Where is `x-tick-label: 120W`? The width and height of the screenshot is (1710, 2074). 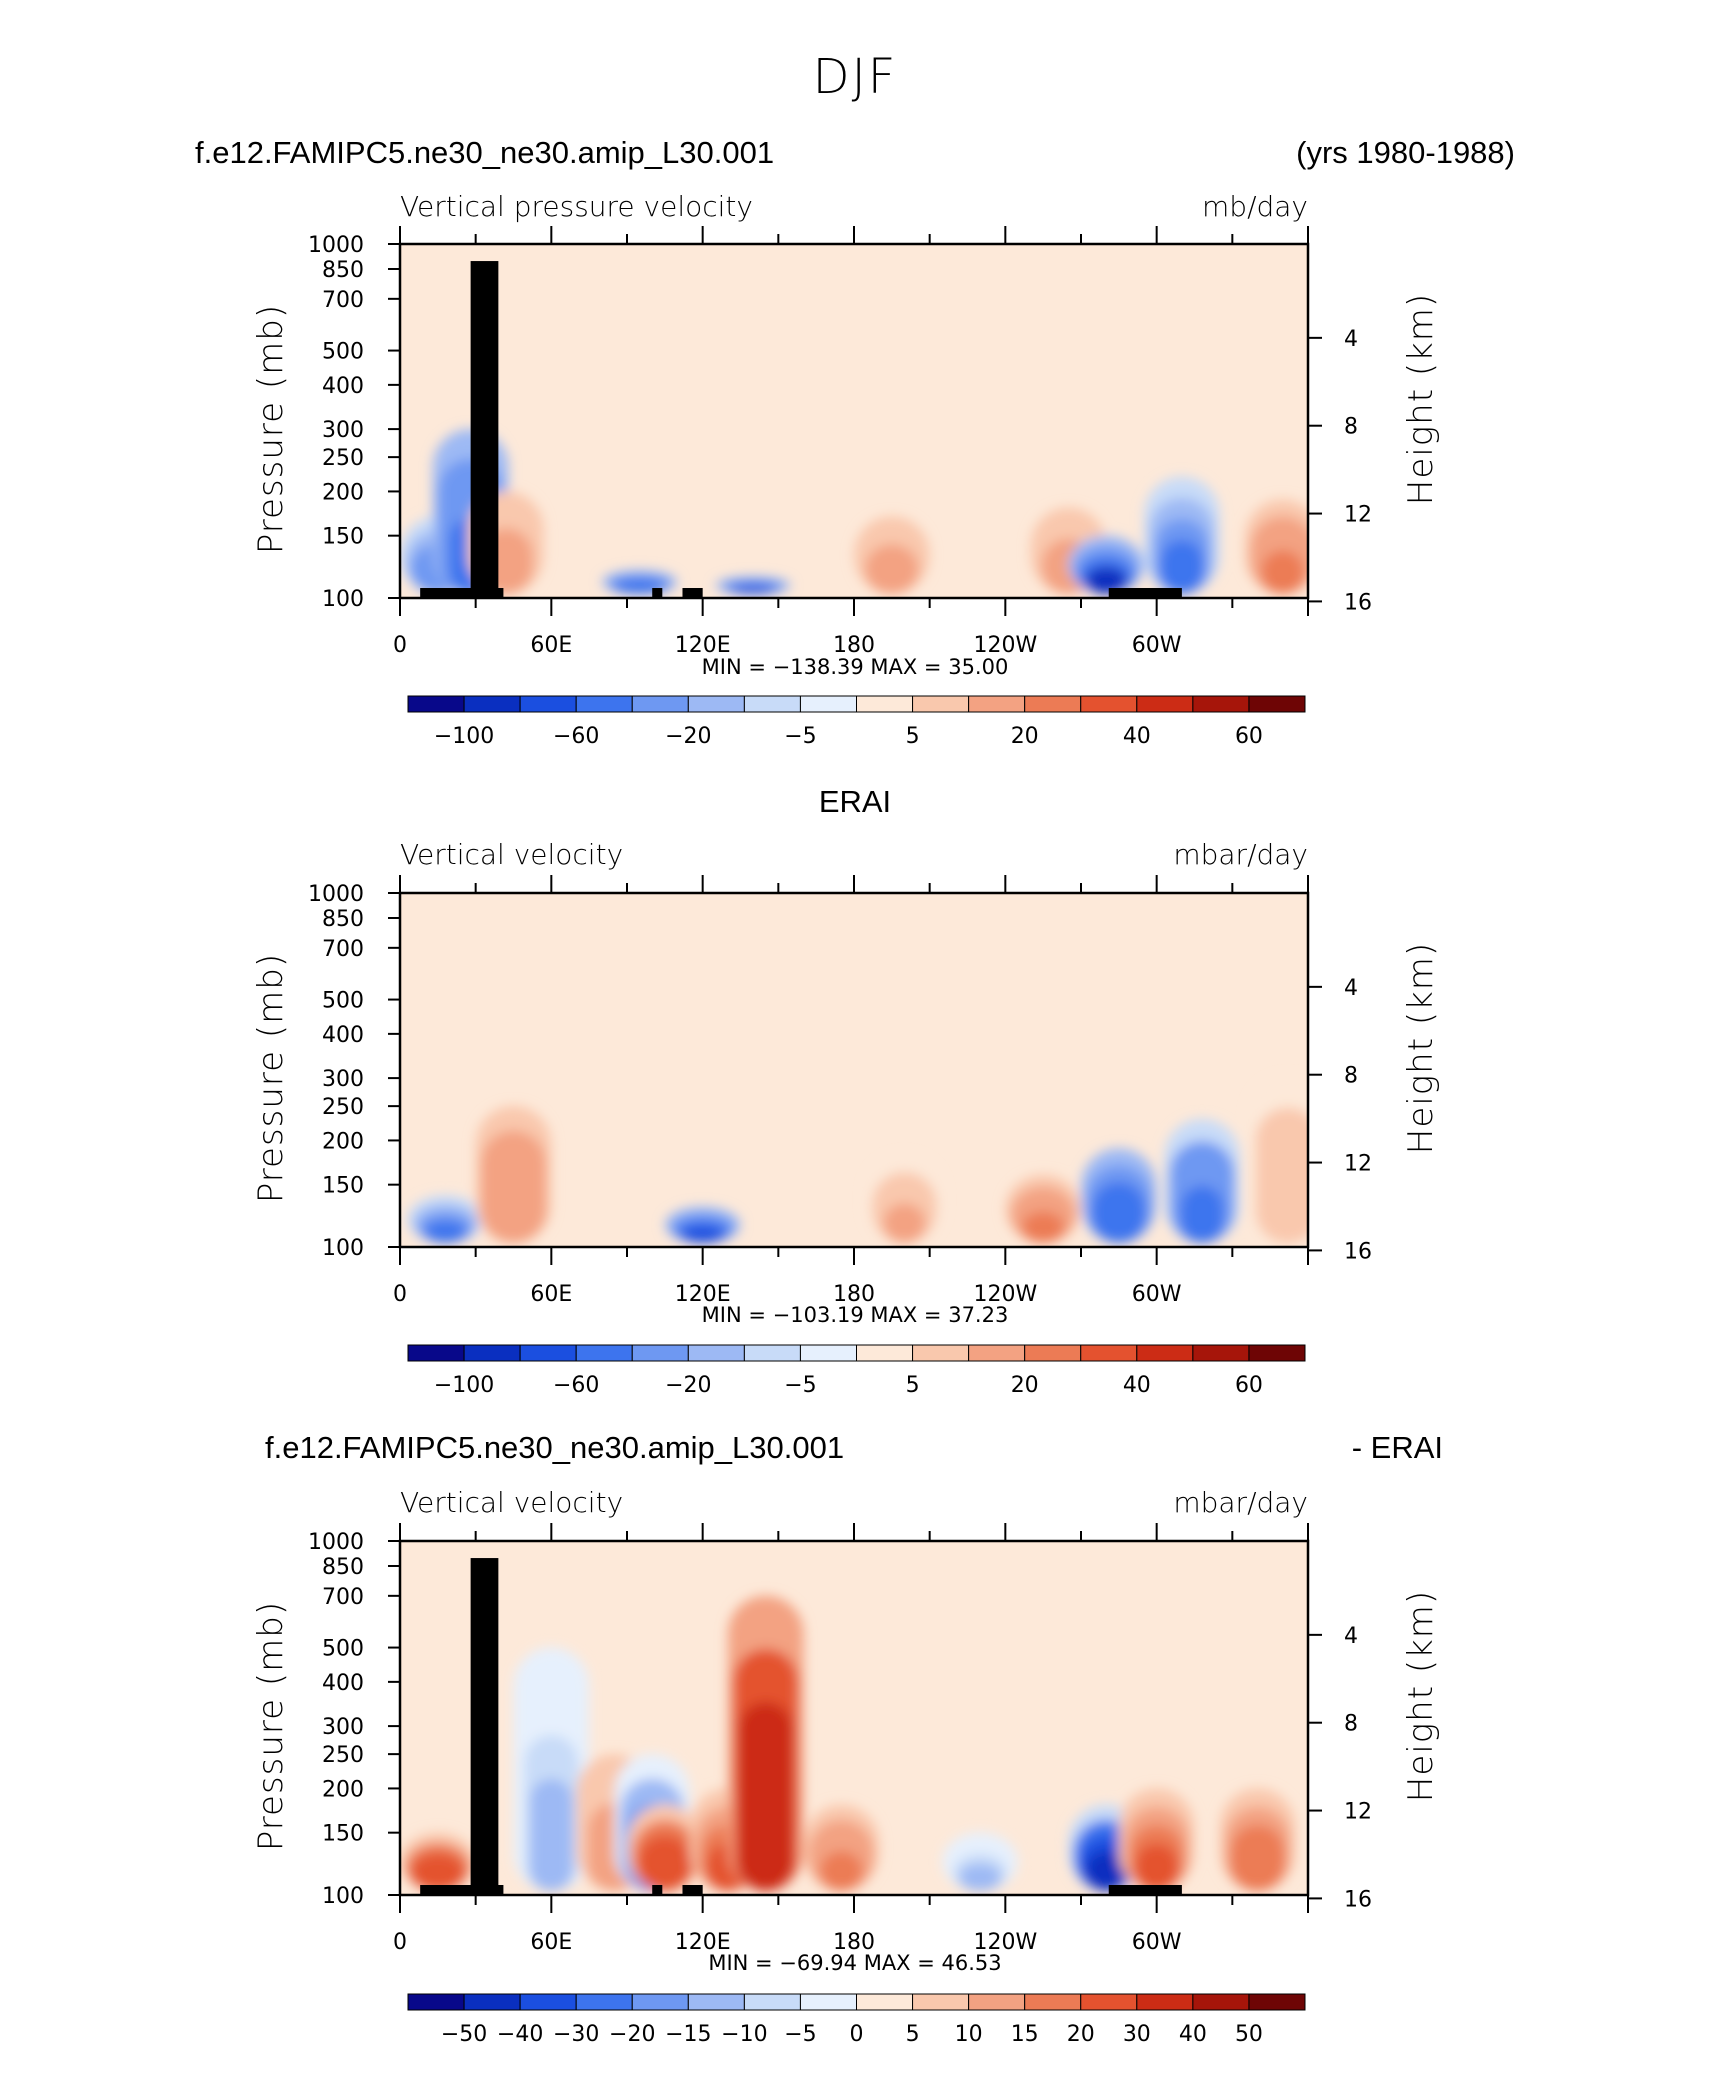
x-tick-label: 120W is located at coordinates (1005, 1294).